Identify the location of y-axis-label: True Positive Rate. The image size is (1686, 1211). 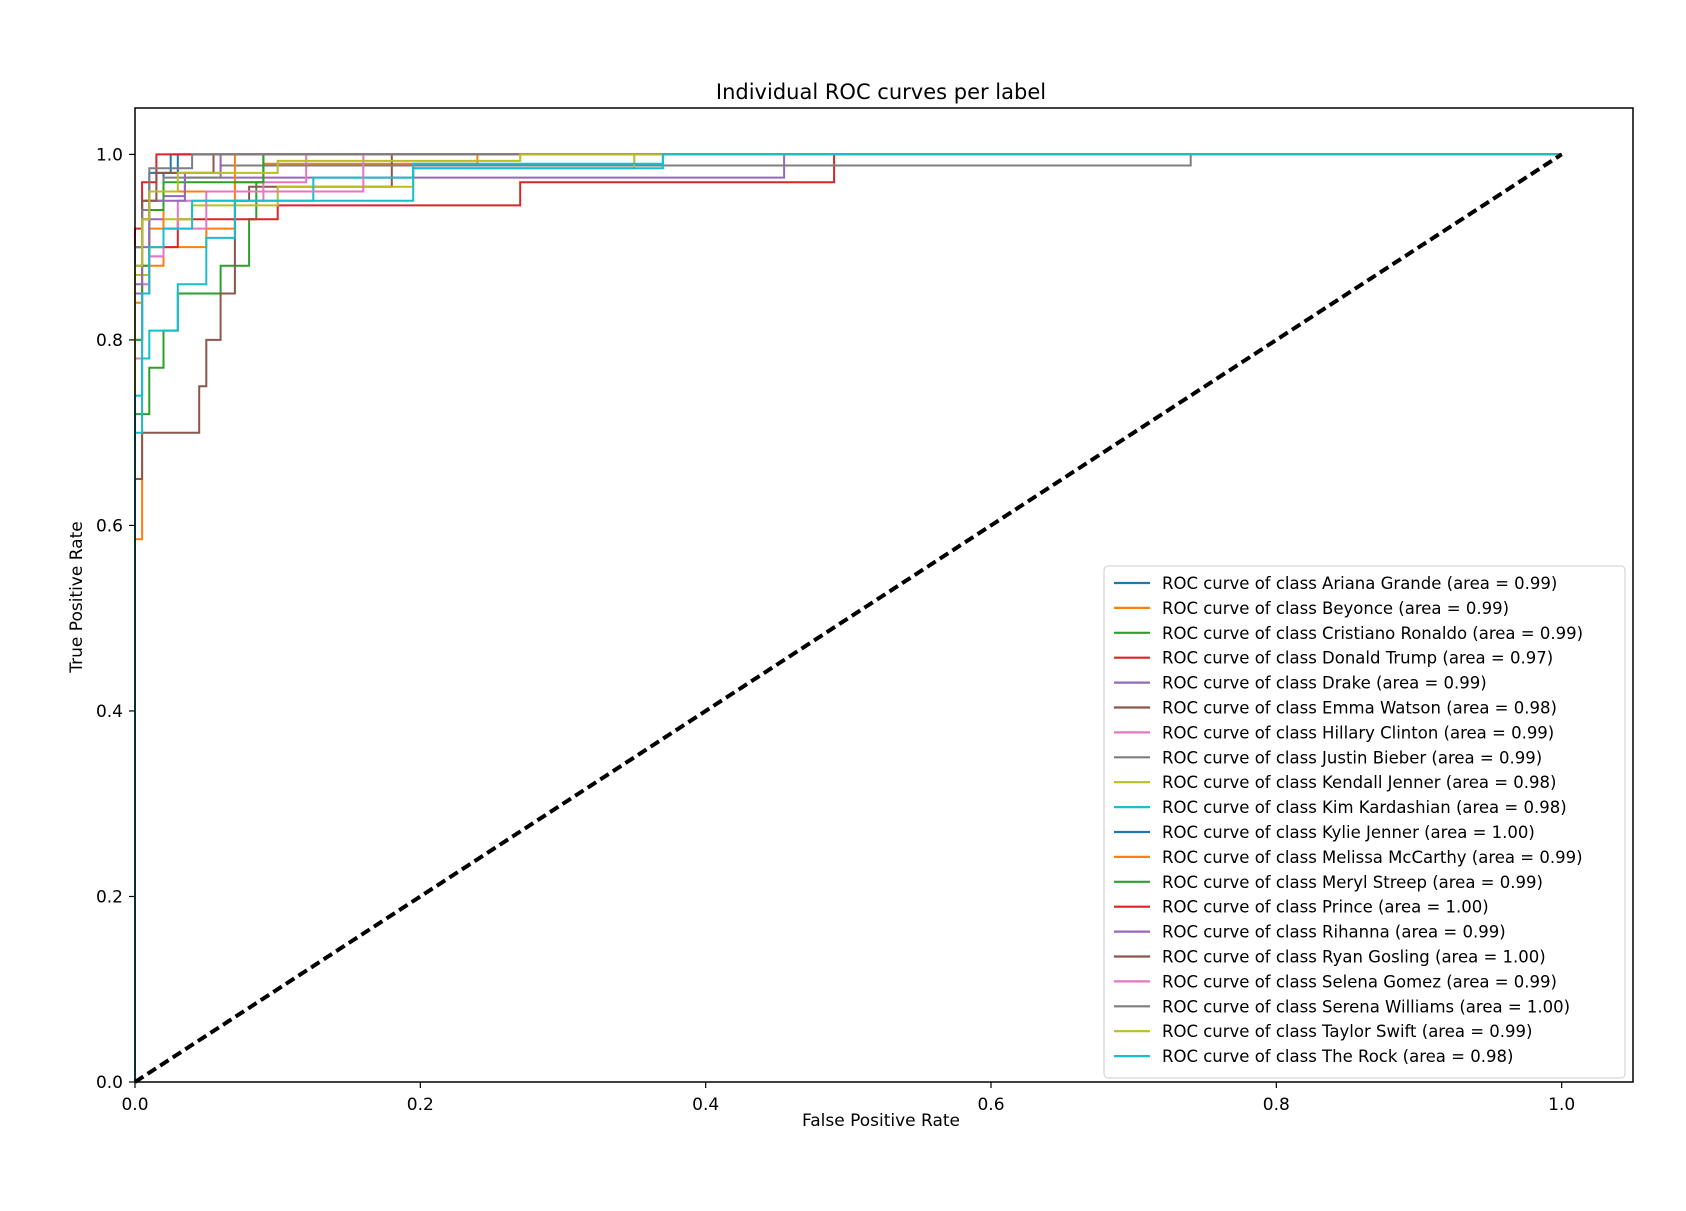
(77, 597).